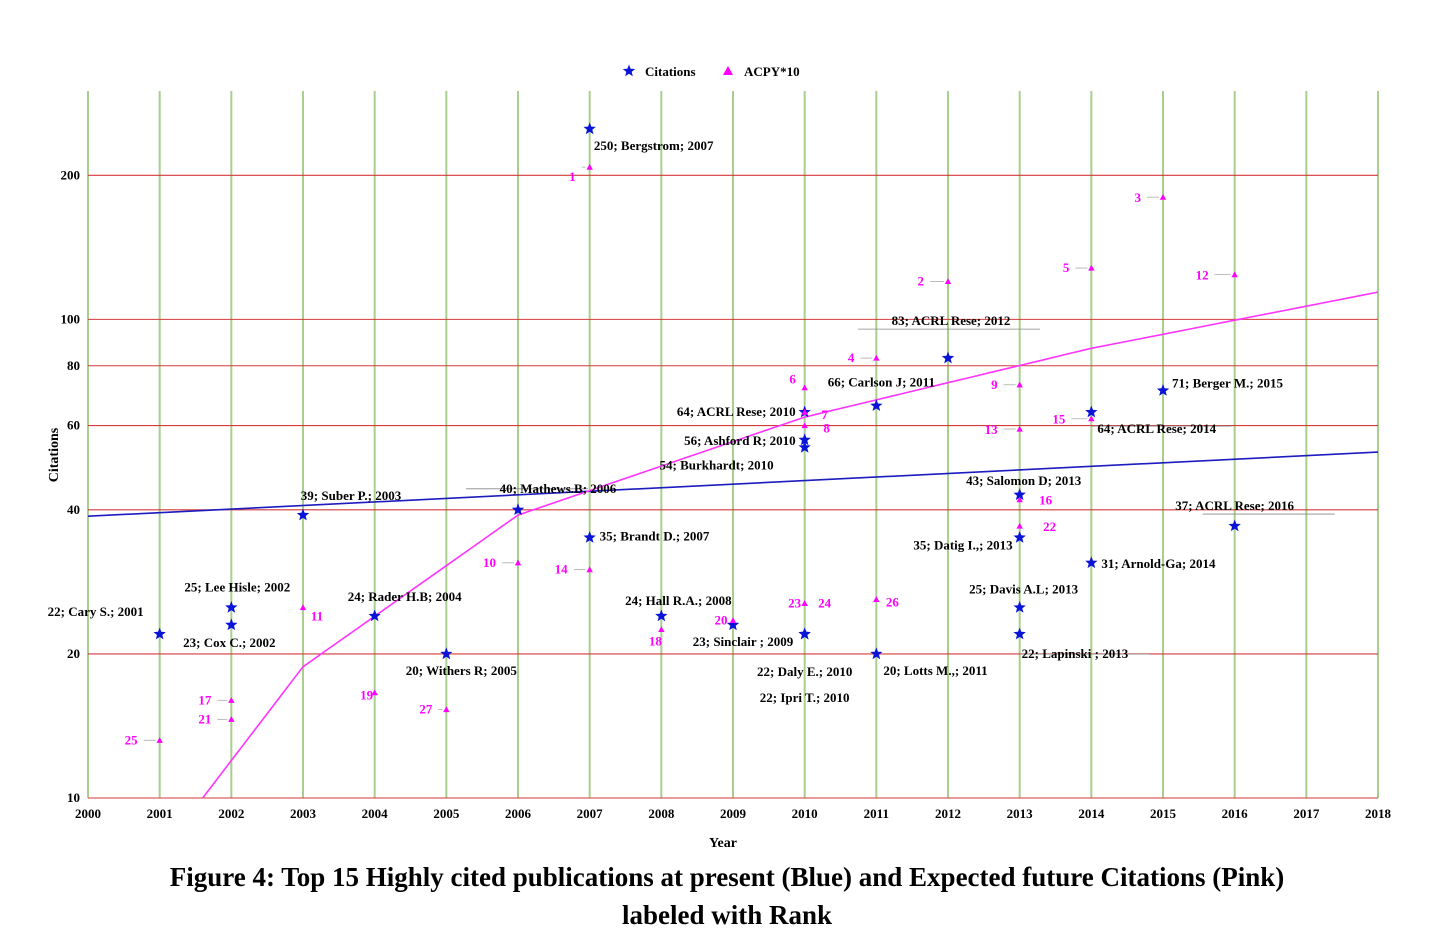  What do you see at coordinates (1163, 813) in the screenshot?
I see `x-tick-label: 2015` at bounding box center [1163, 813].